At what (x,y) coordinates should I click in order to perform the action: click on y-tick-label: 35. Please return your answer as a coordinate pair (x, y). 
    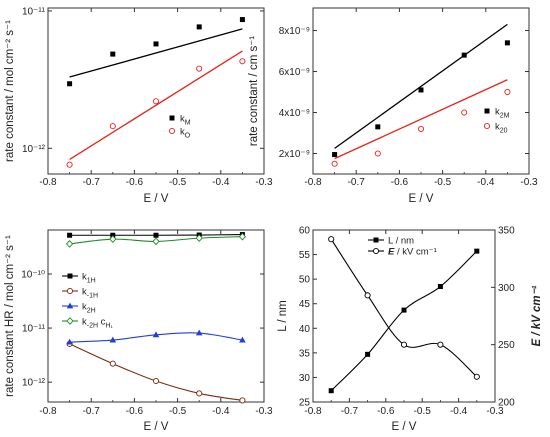
    Looking at the image, I should click on (305, 353).